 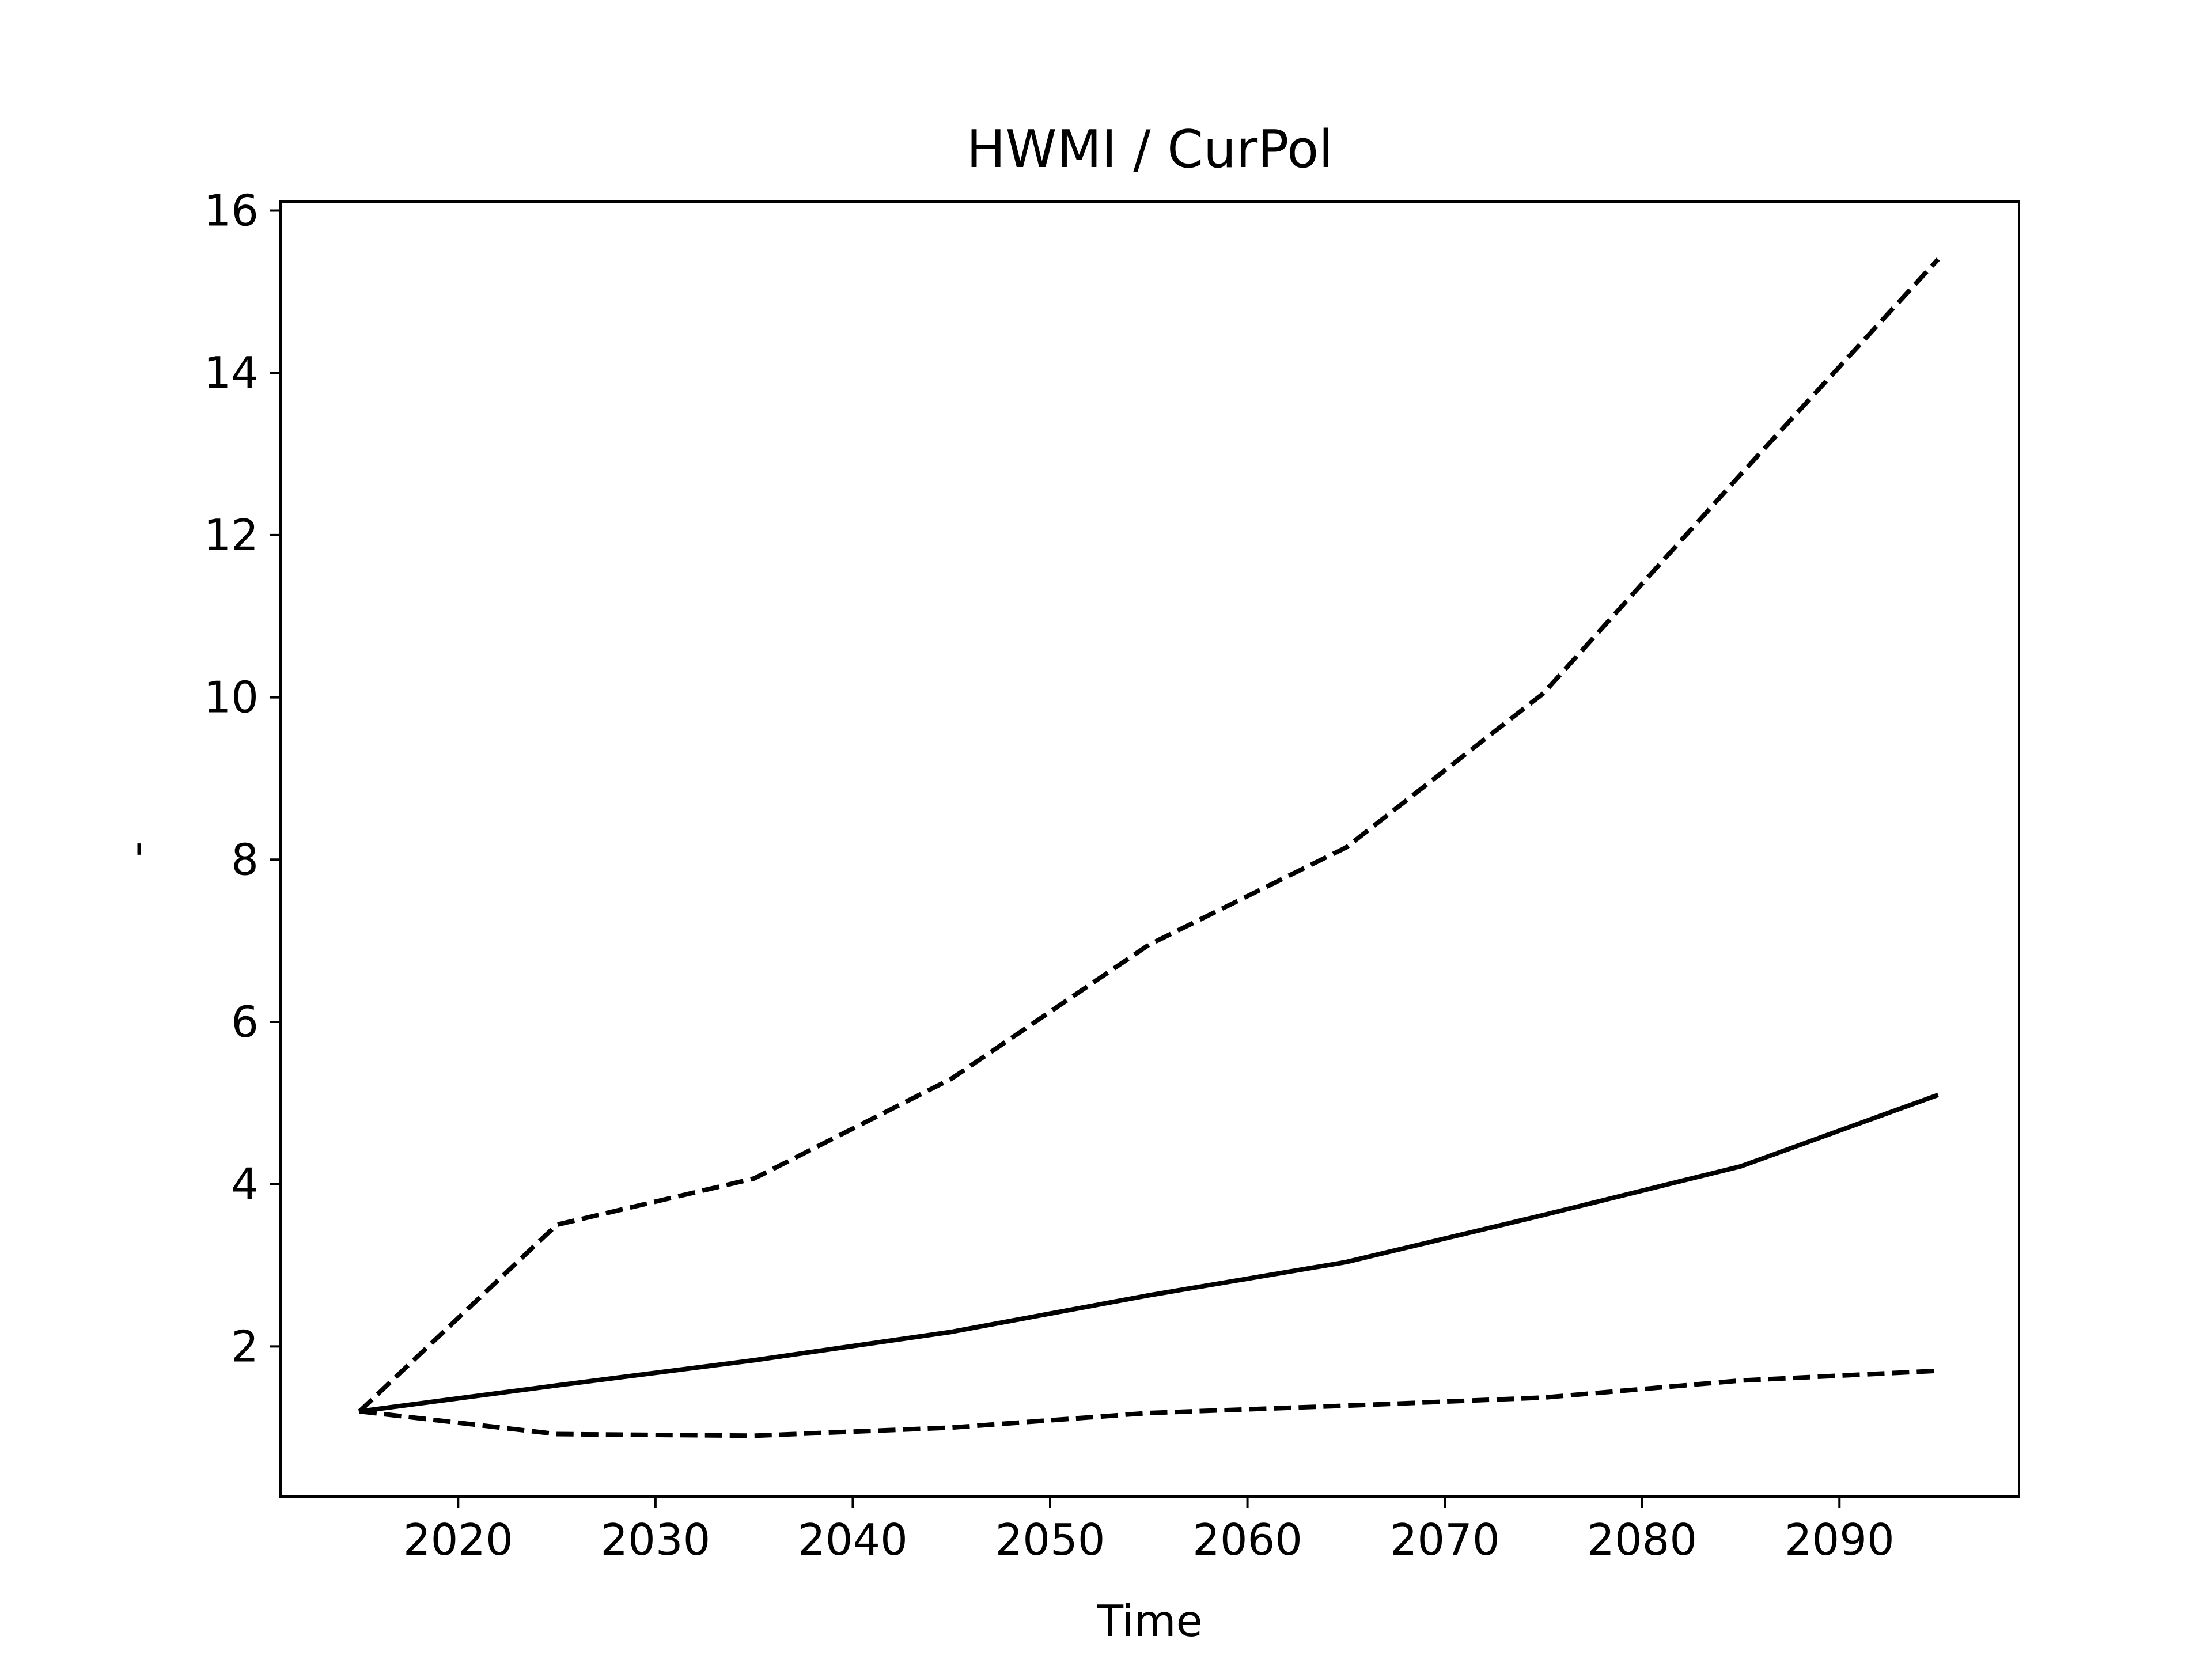 What do you see at coordinates (1149, 1621) in the screenshot?
I see `x-axis-label: Time` at bounding box center [1149, 1621].